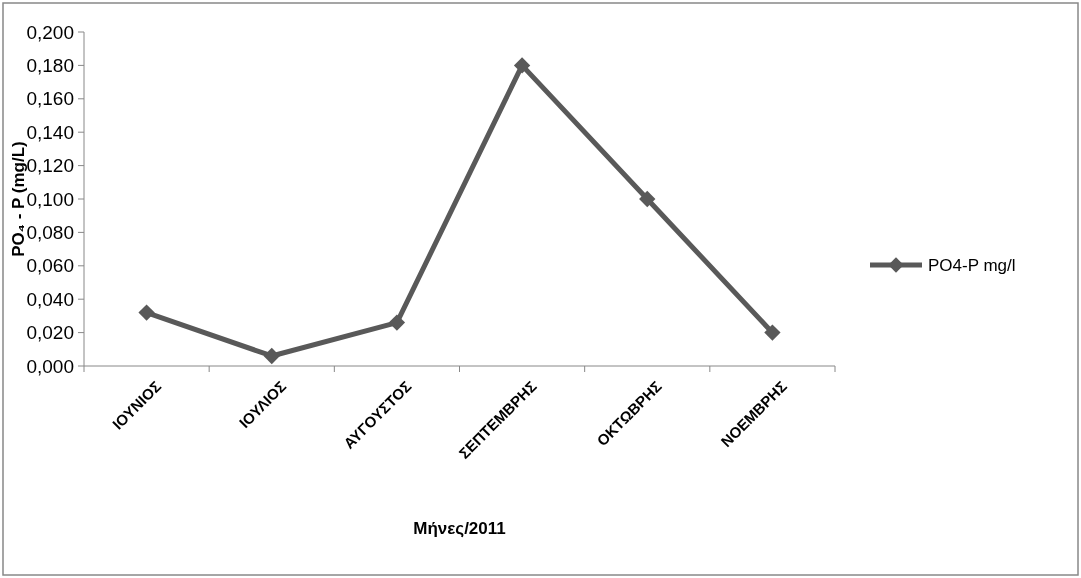  What do you see at coordinates (50, 66) in the screenshot?
I see `y-tick-label: 0,180` at bounding box center [50, 66].